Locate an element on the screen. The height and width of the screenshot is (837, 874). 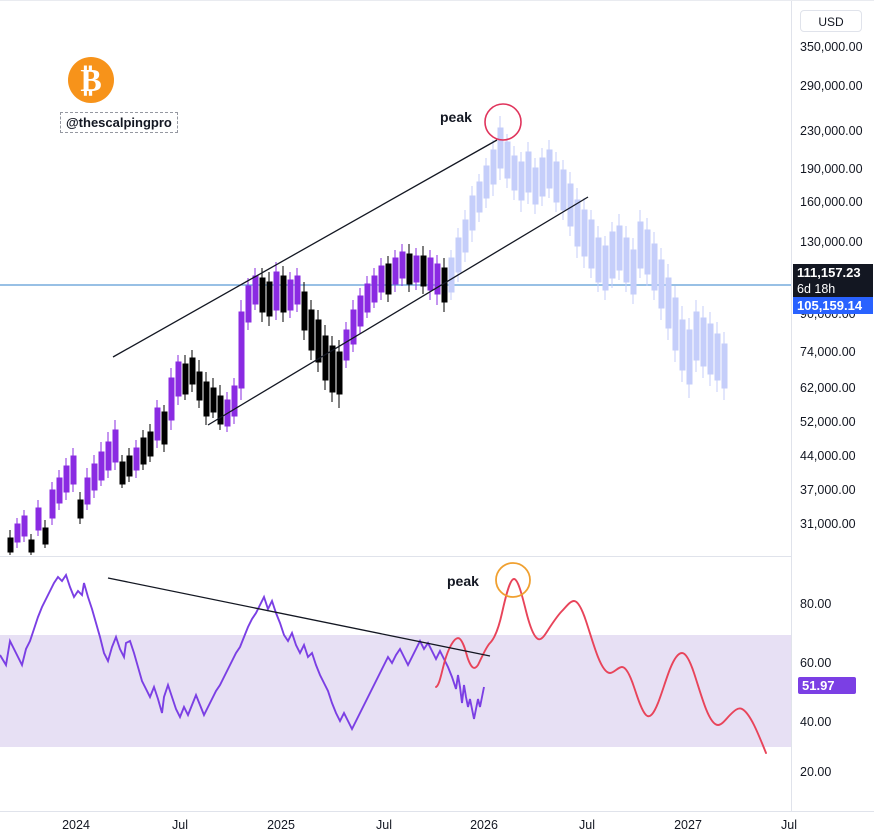
bitcoin-symbol: ₿ is located at coordinates (91, 80).